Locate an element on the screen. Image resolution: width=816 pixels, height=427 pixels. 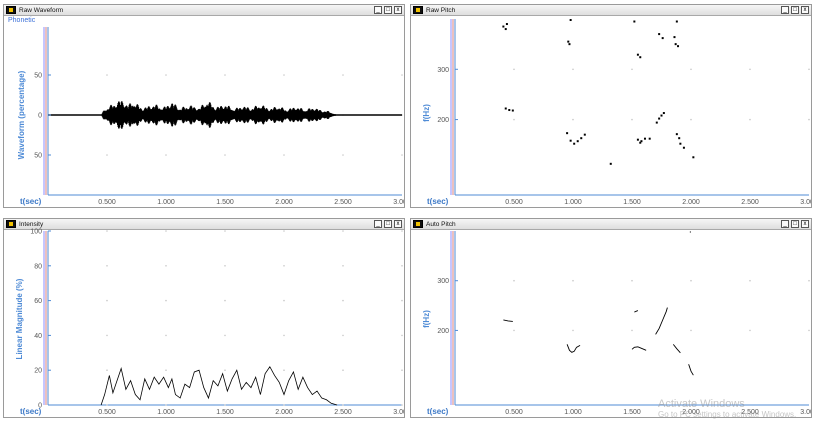
auto-pitch-titlebar: Auto Pitch _ □ x is located at coordinates (611, 224).